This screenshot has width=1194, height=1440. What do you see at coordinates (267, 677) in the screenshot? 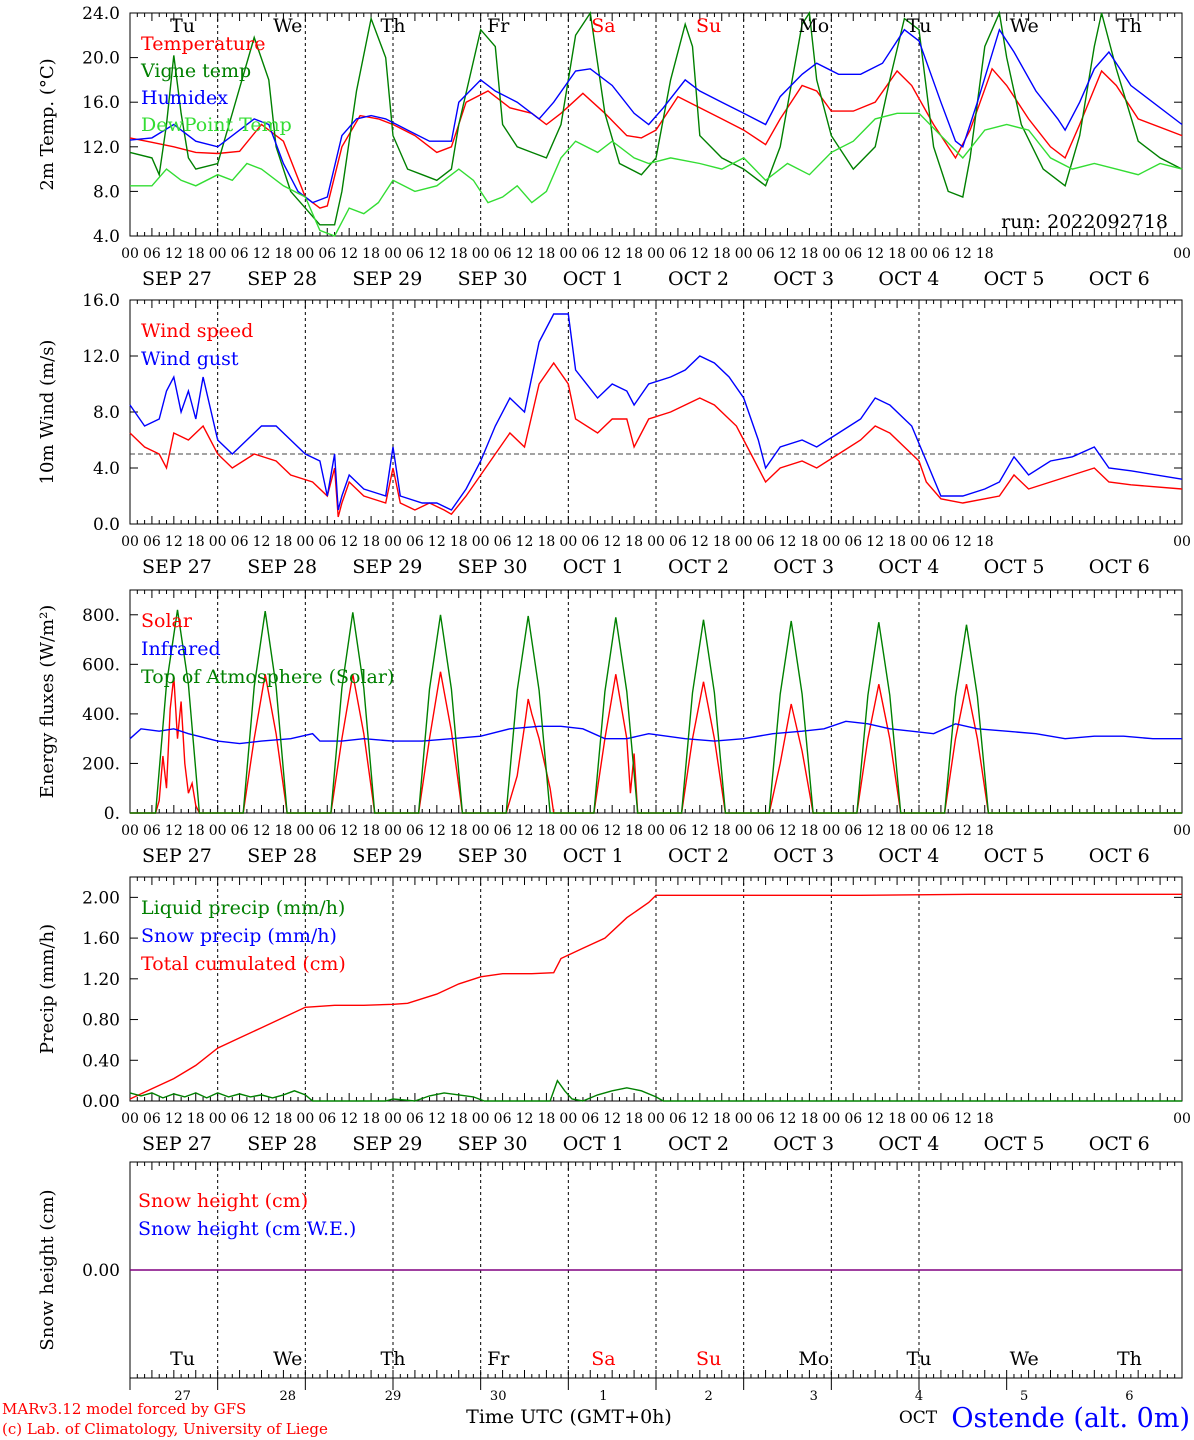
I see `legend-entry: Top of Atmosphere (Solar)` at bounding box center [267, 677].